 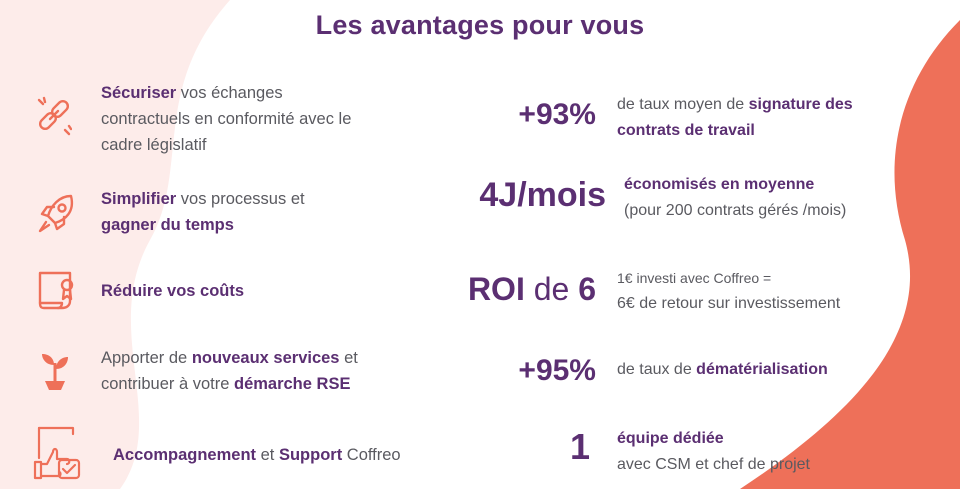 I want to click on benefit-bold-text: Sécuriser, so click(x=139, y=93).